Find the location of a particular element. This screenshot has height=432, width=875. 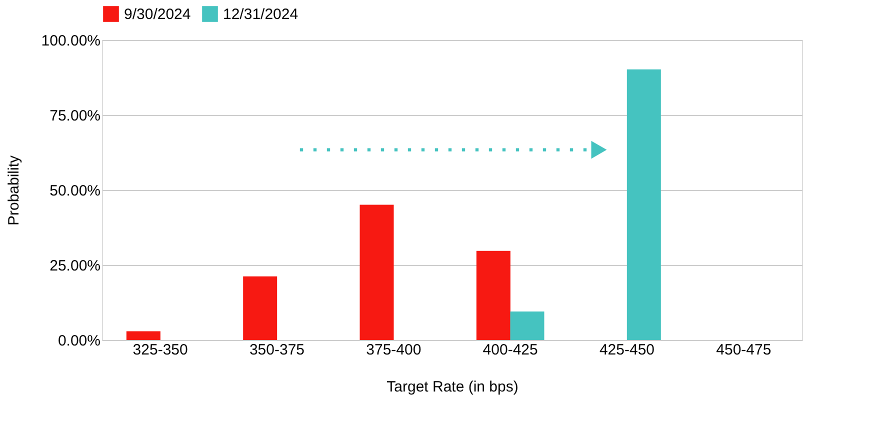

x-axis-title: Target Rate (in bps) is located at coordinates (452, 387).